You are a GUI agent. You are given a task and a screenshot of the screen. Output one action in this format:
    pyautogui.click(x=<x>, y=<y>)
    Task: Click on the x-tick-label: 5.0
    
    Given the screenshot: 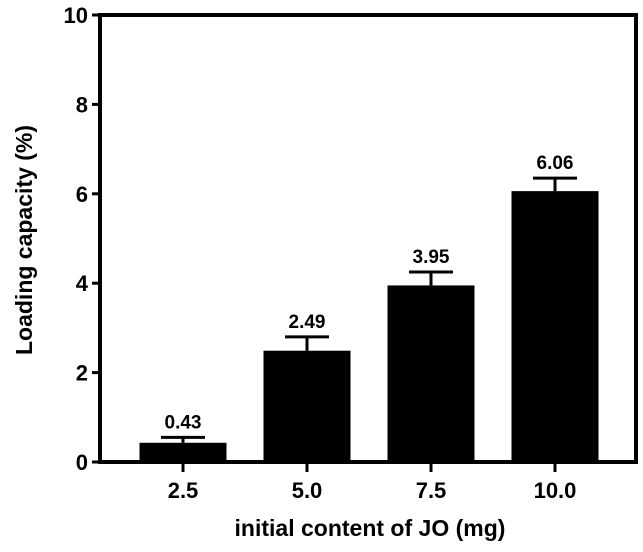 What is the action you would take?
    pyautogui.click(x=307, y=490)
    